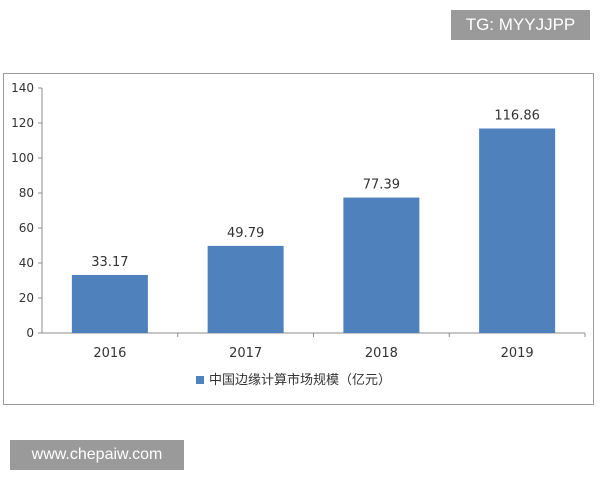 The width and height of the screenshot is (600, 480). Describe the element at coordinates (26, 193) in the screenshot. I see `y-tick-label: 80` at that location.